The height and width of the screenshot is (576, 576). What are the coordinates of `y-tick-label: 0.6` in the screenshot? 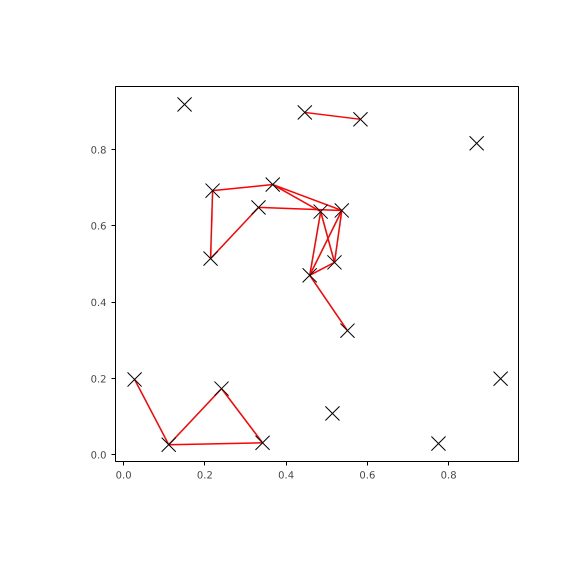 It's located at (98, 227).